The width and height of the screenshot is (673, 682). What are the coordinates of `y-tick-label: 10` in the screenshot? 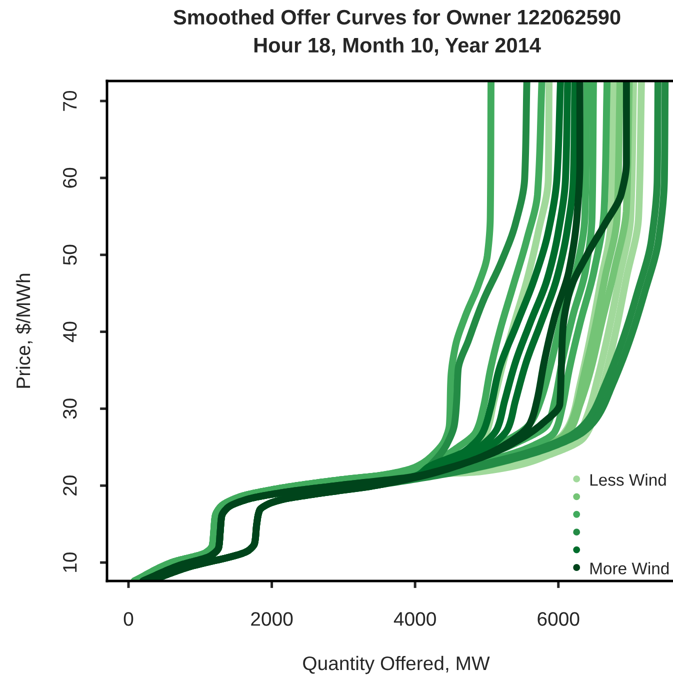 It's located at (70, 562).